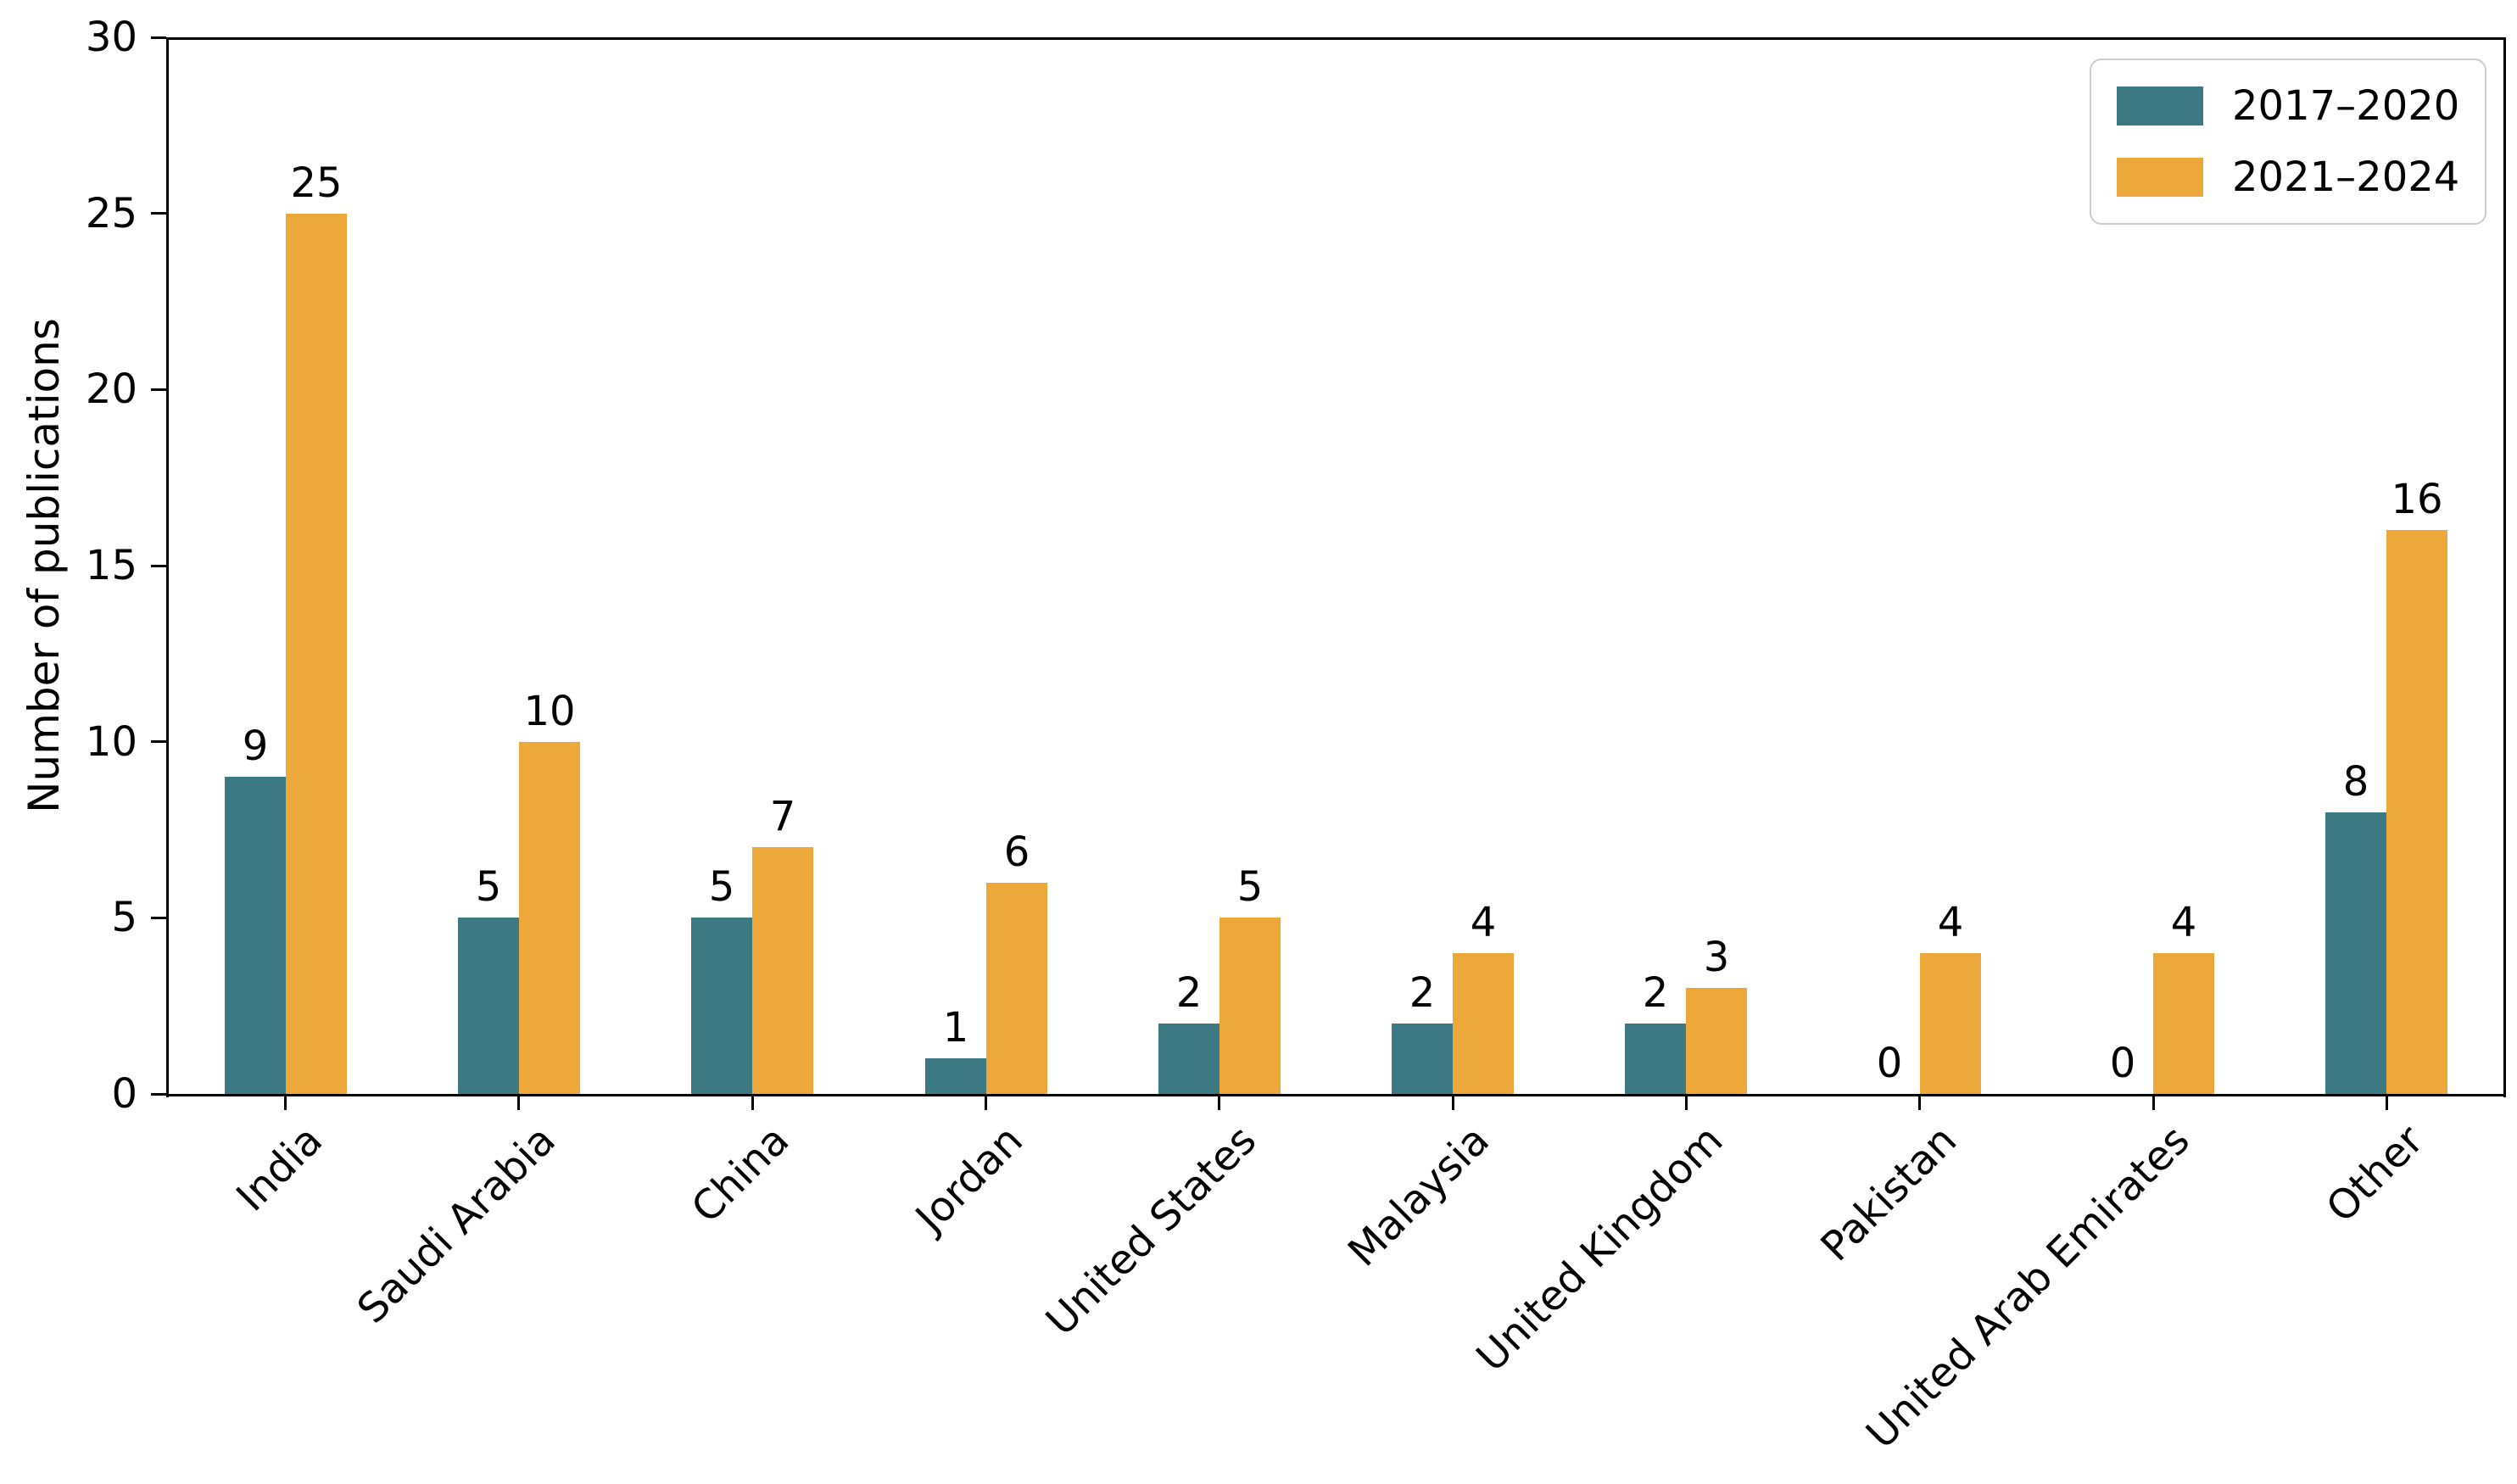 Image resolution: width=2517 pixels, height=1484 pixels. What do you see at coordinates (1889, 1063) in the screenshot?
I see `bar-value-label-pakistan-2017-2020: 0` at bounding box center [1889, 1063].